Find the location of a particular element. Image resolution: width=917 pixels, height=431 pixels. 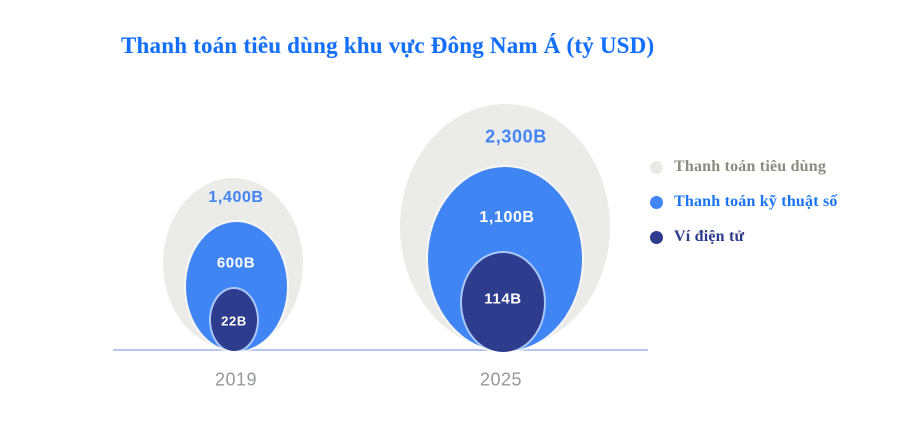

bubble-value-label-2025-ewallet: 114B is located at coordinates (503, 299).